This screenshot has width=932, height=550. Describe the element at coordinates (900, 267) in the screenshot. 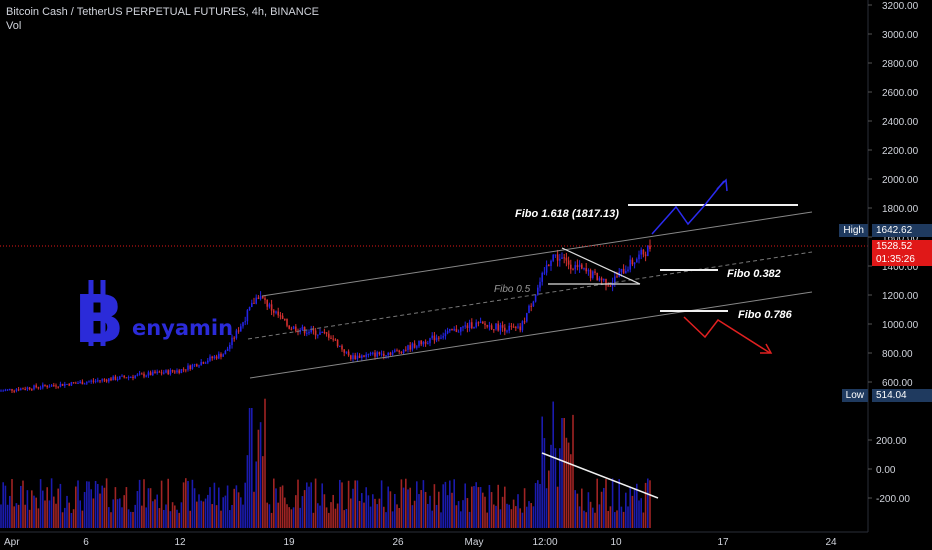

I see `price-tick-label: 1400.00` at that location.